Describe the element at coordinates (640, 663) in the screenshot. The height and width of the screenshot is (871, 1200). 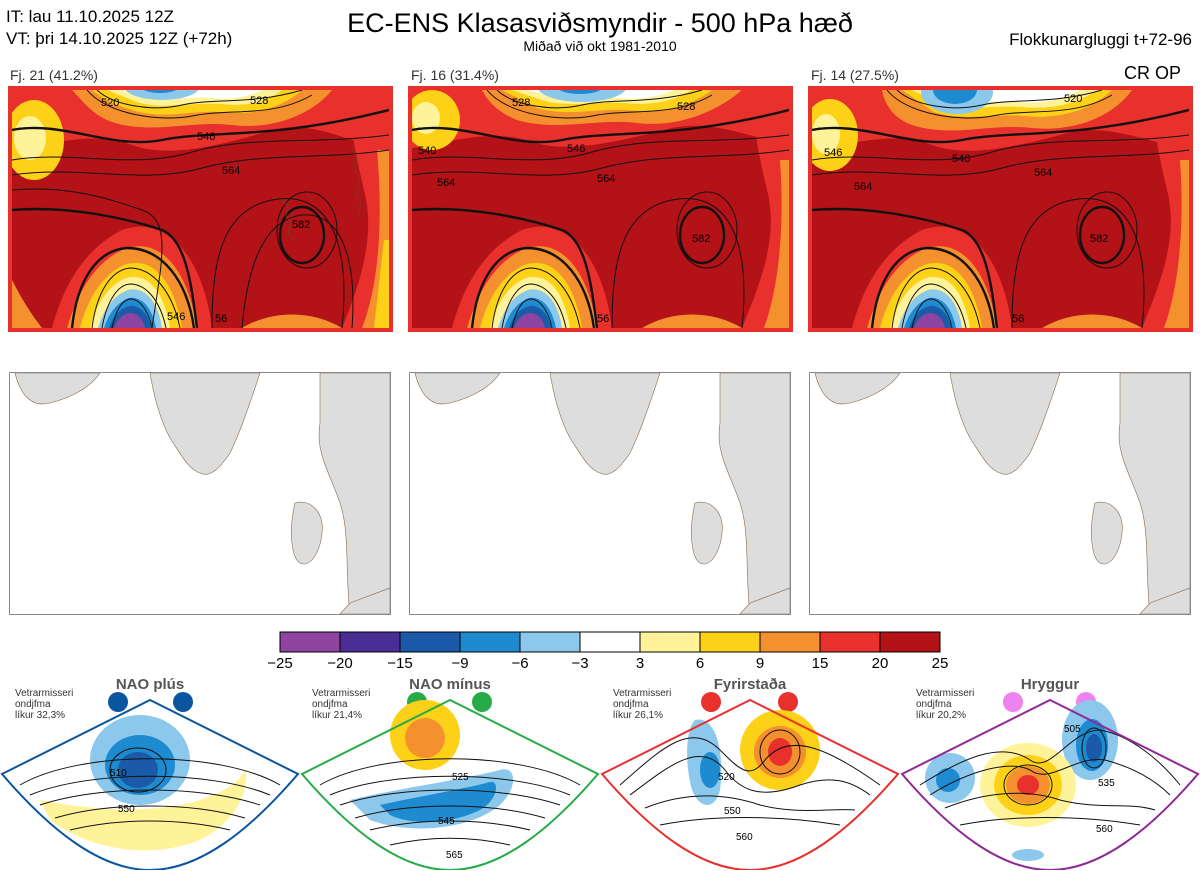
I see `colorbar-tick-label: 3` at that location.